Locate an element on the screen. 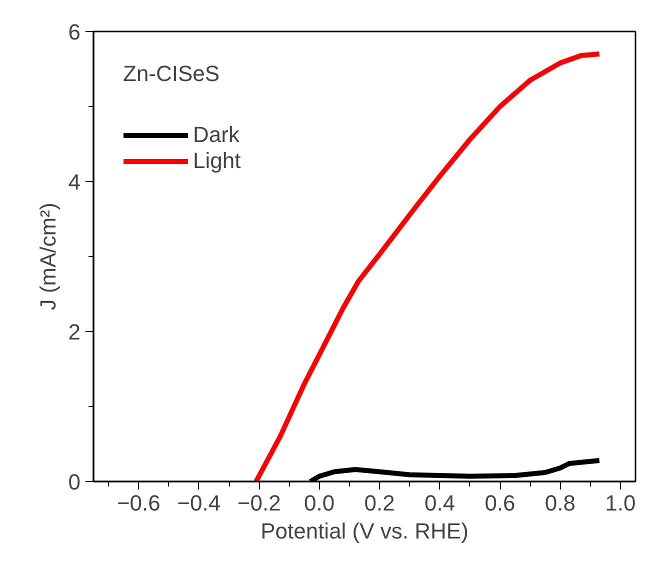  x-tick-label: −0.2 is located at coordinates (259, 503).